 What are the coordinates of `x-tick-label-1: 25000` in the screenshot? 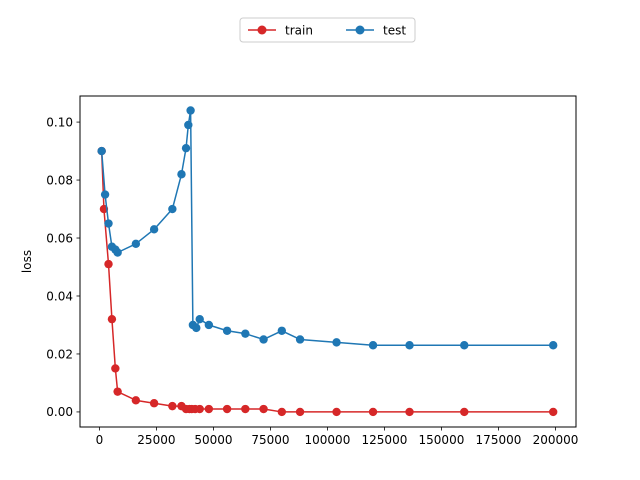 It's located at (156, 440).